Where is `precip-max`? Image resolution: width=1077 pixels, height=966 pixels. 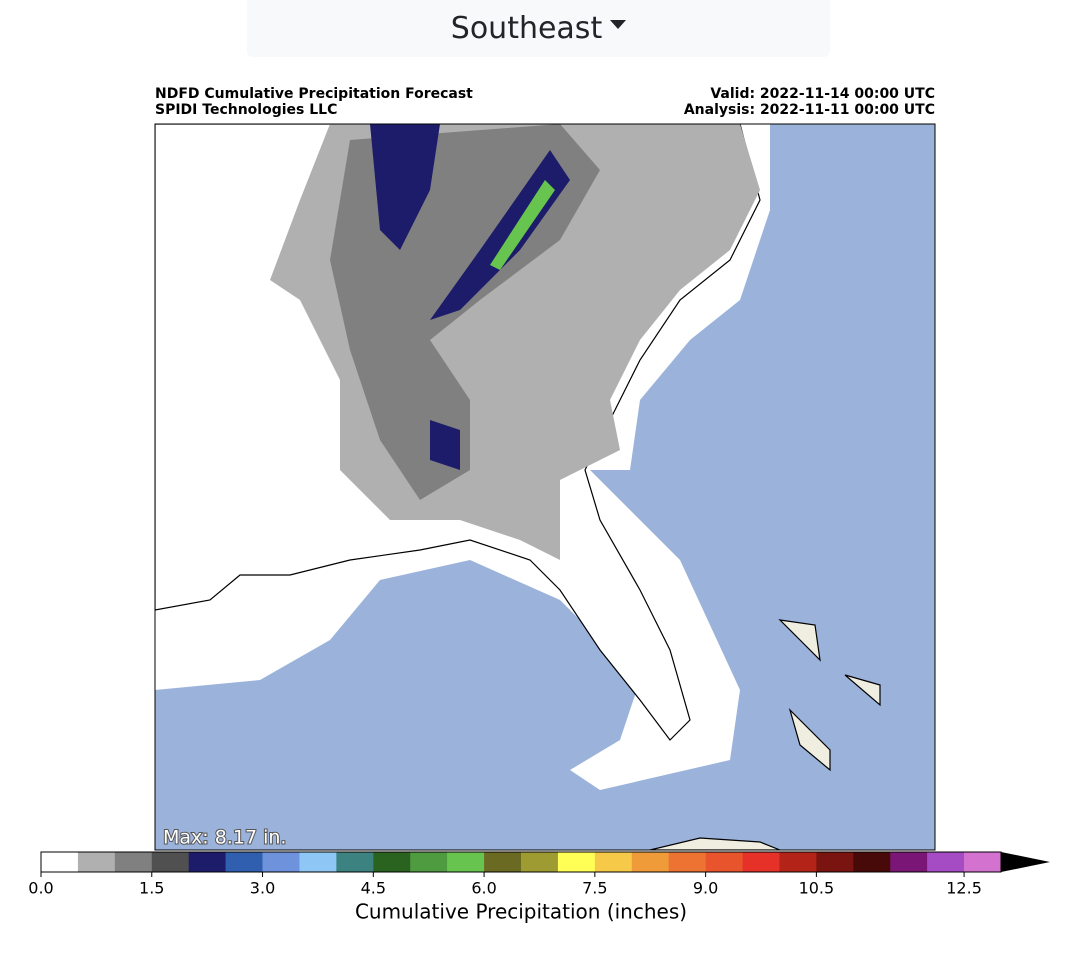
precip-max is located at coordinates (522, 225).